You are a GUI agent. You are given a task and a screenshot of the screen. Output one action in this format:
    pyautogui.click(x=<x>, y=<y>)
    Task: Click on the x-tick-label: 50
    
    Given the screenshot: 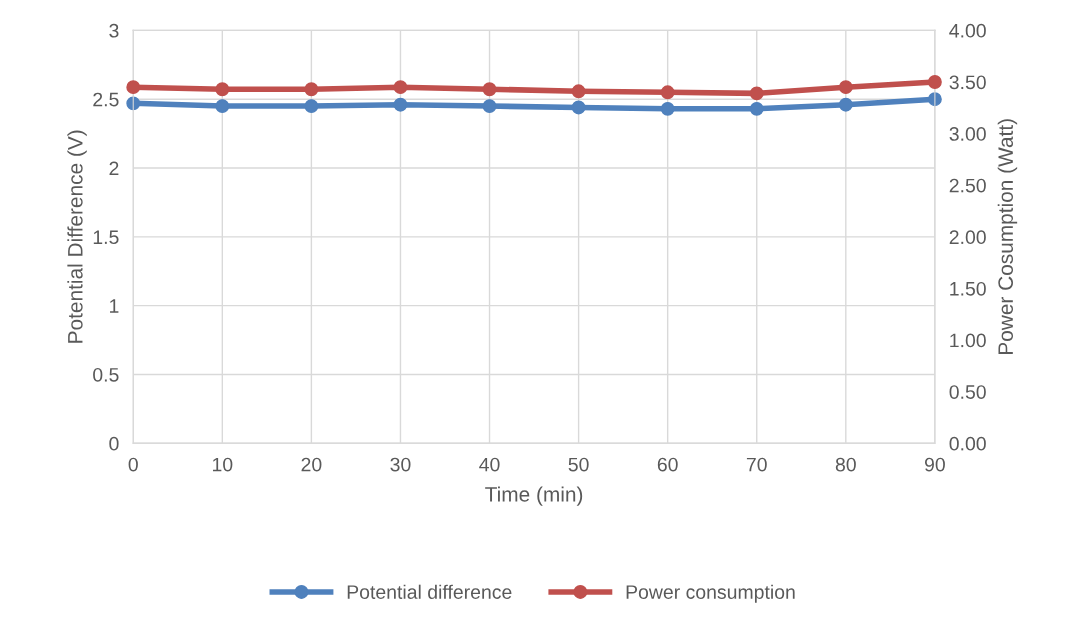 What is the action you would take?
    pyautogui.click(x=578, y=464)
    